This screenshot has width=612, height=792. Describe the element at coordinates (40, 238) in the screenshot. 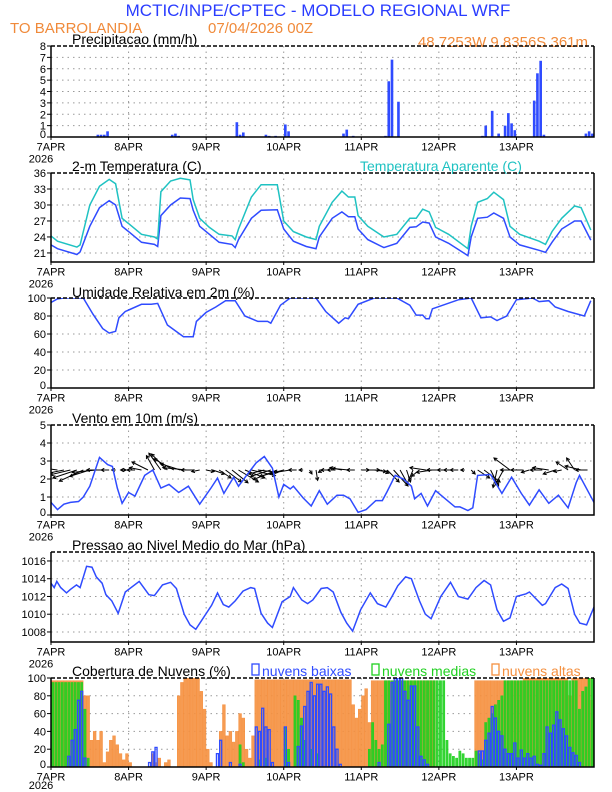

I see `y-tick-label: 24` at that location.